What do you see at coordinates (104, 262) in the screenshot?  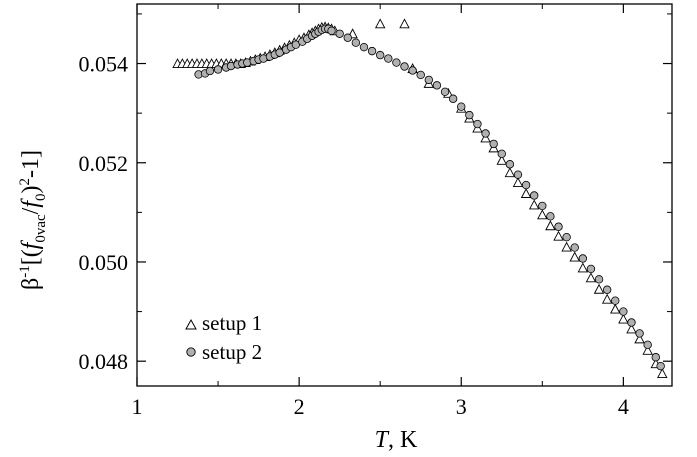 I see `y-tick-label: 0.050` at bounding box center [104, 262].